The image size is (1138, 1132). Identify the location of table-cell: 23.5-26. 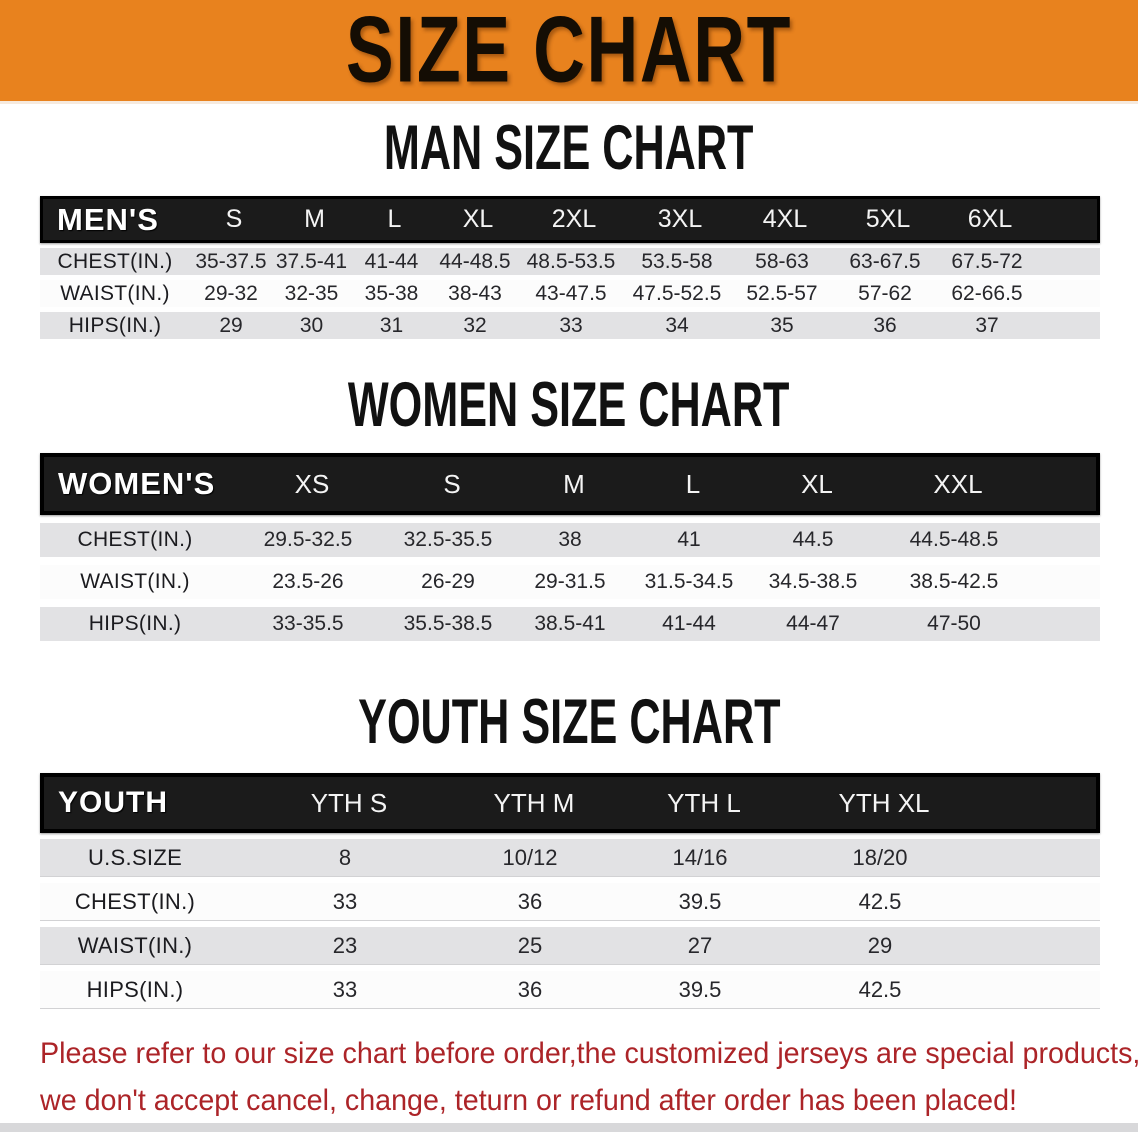
(308, 581).